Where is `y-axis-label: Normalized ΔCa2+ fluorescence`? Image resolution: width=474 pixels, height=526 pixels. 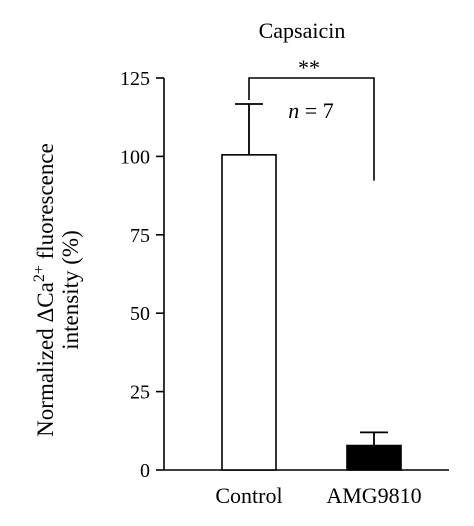 y-axis-label: Normalized ΔCa2+ fluorescence is located at coordinates (44, 290).